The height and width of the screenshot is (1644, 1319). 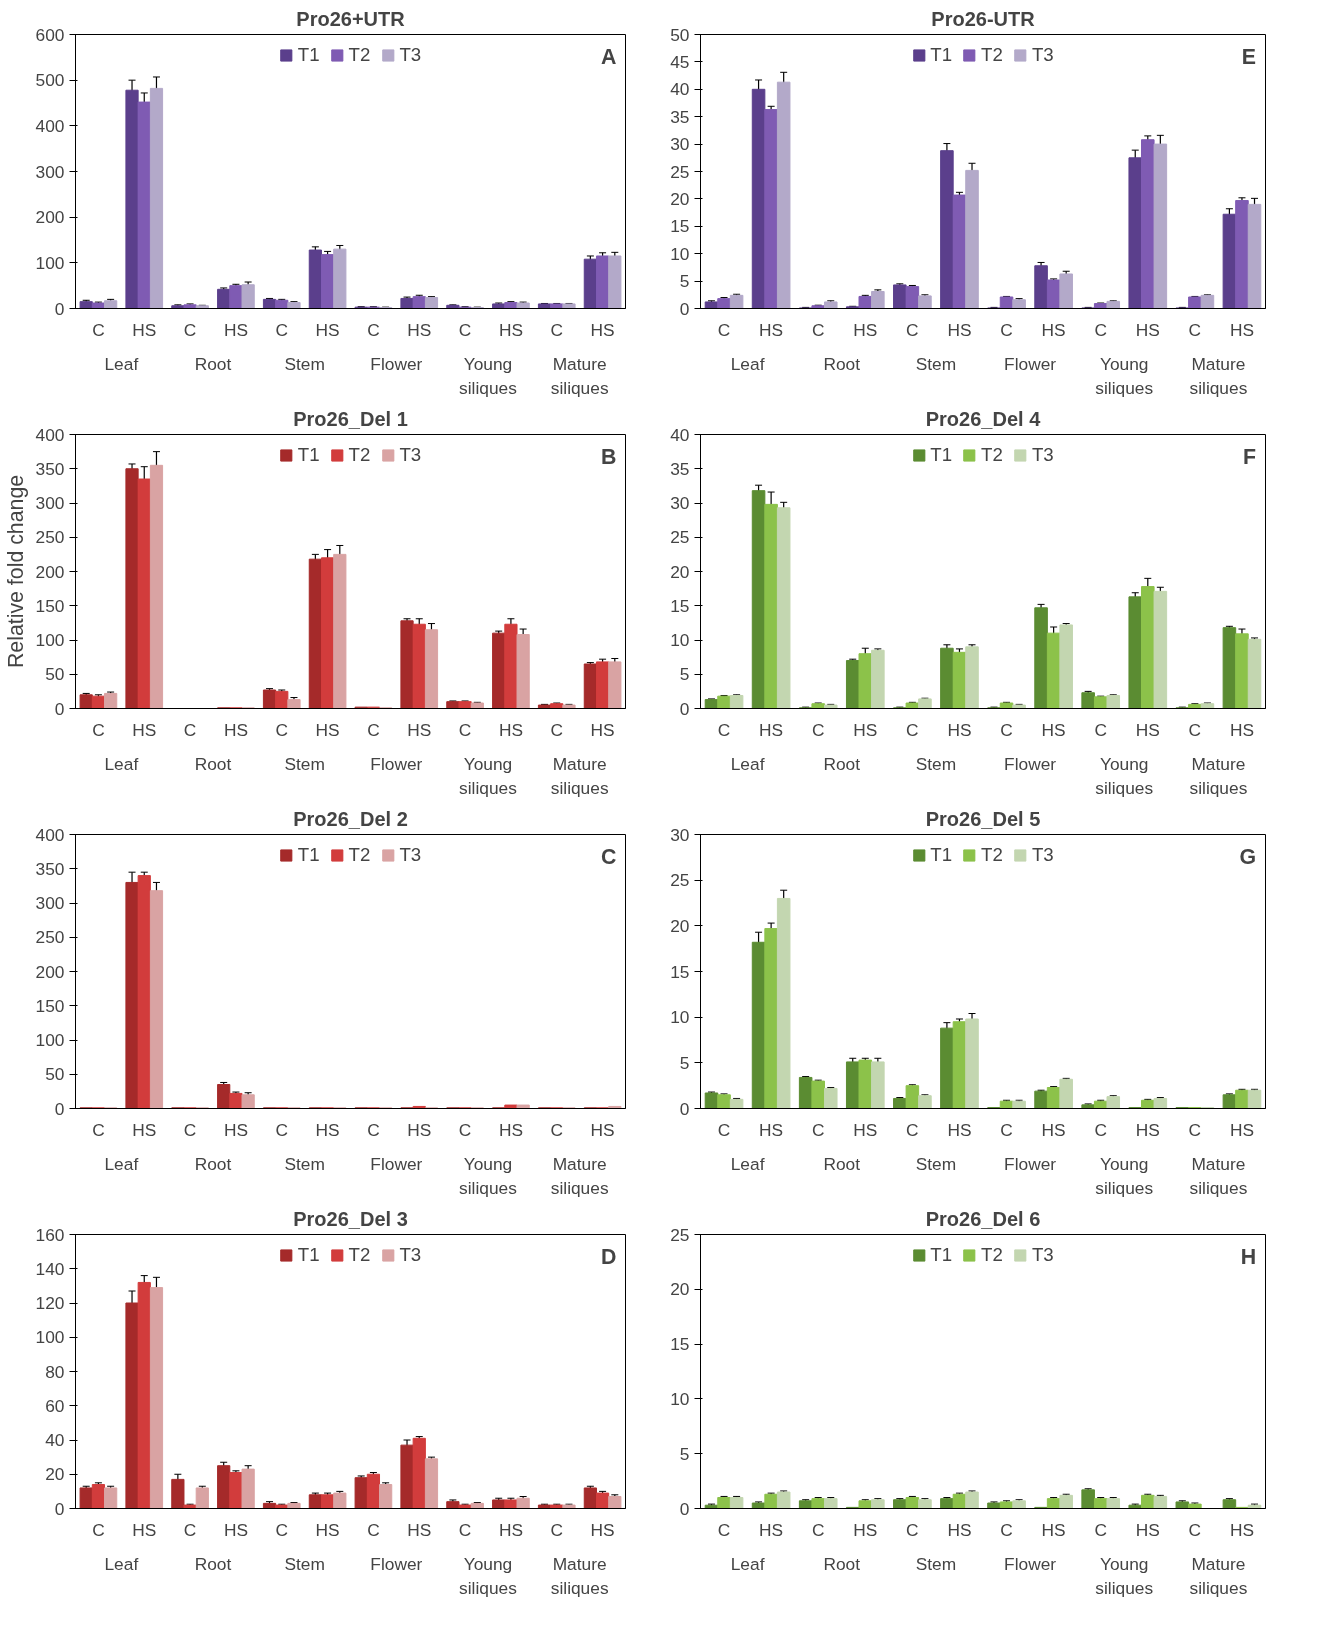 What do you see at coordinates (50, 80) in the screenshot?
I see `y-tick-label: 500` at bounding box center [50, 80].